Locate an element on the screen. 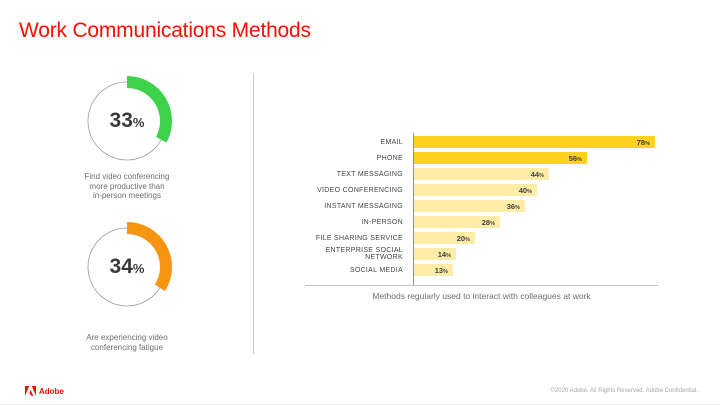 This screenshot has height=405, width=720. bar-category-label: ENTERPRISE SOCIAL NETWORK is located at coordinates (364, 254).